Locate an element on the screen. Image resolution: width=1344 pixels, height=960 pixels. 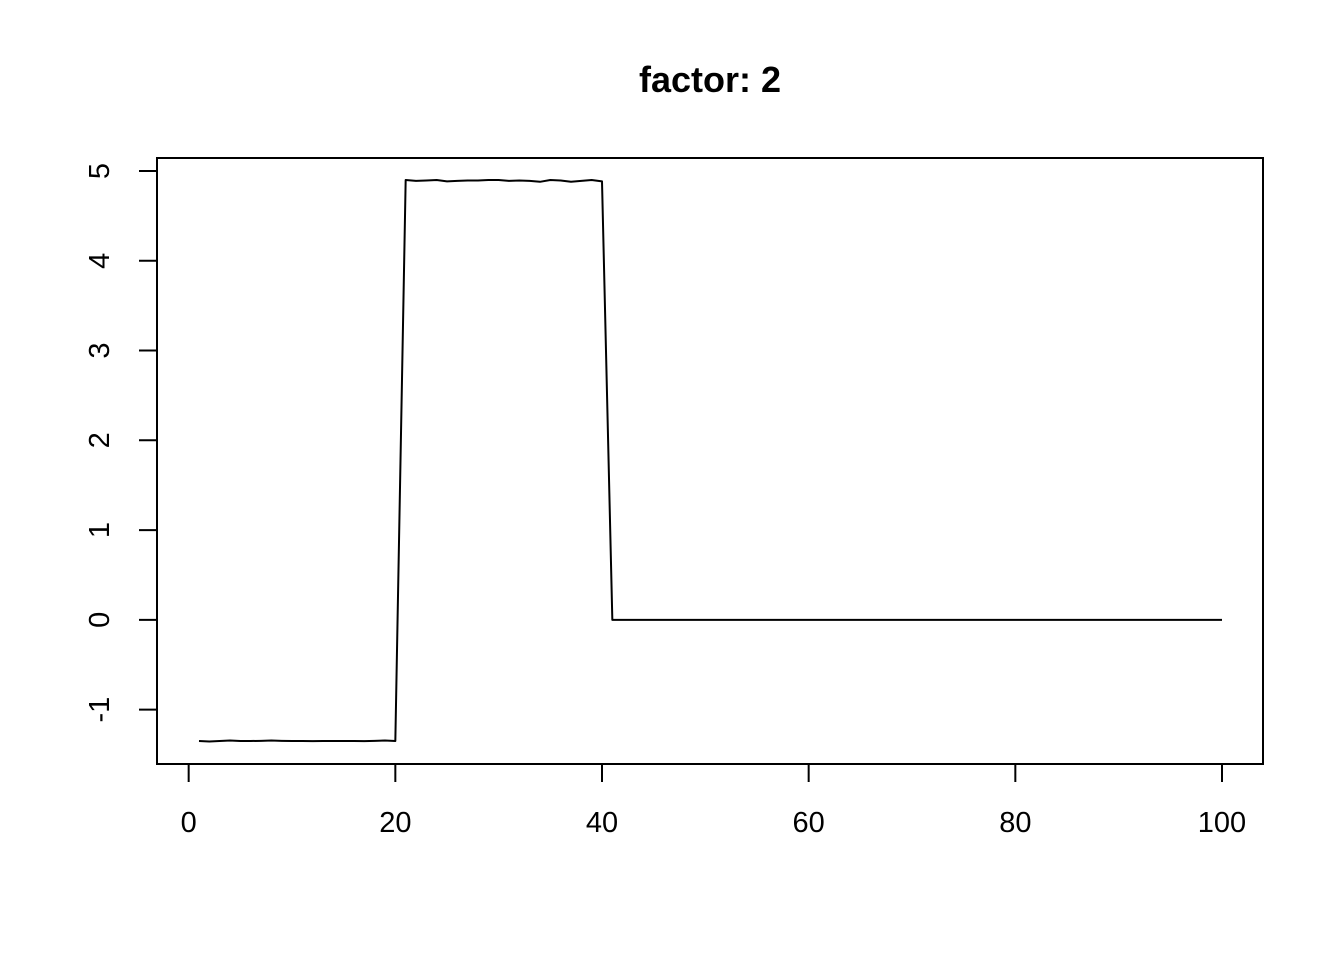
x-tick-label: 0 is located at coordinates (189, 823).